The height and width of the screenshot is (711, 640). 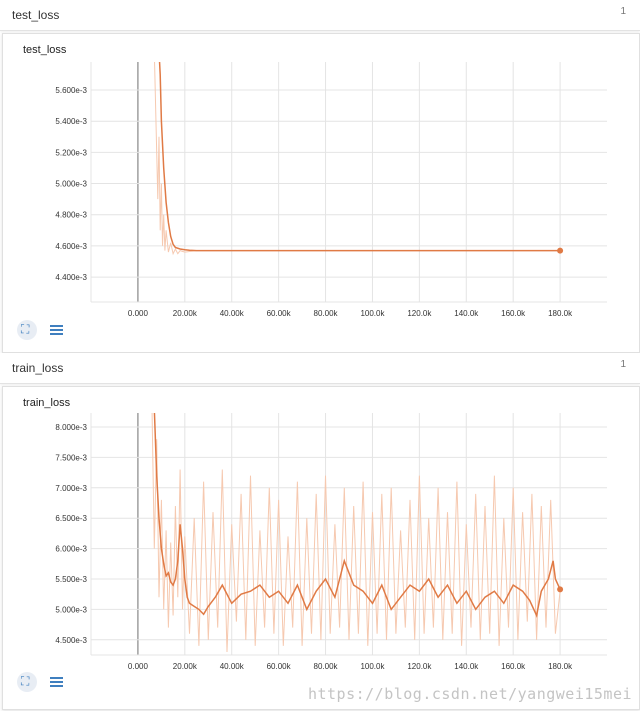 I want to click on y-tick-label: 5.500e-3, so click(x=71, y=579).